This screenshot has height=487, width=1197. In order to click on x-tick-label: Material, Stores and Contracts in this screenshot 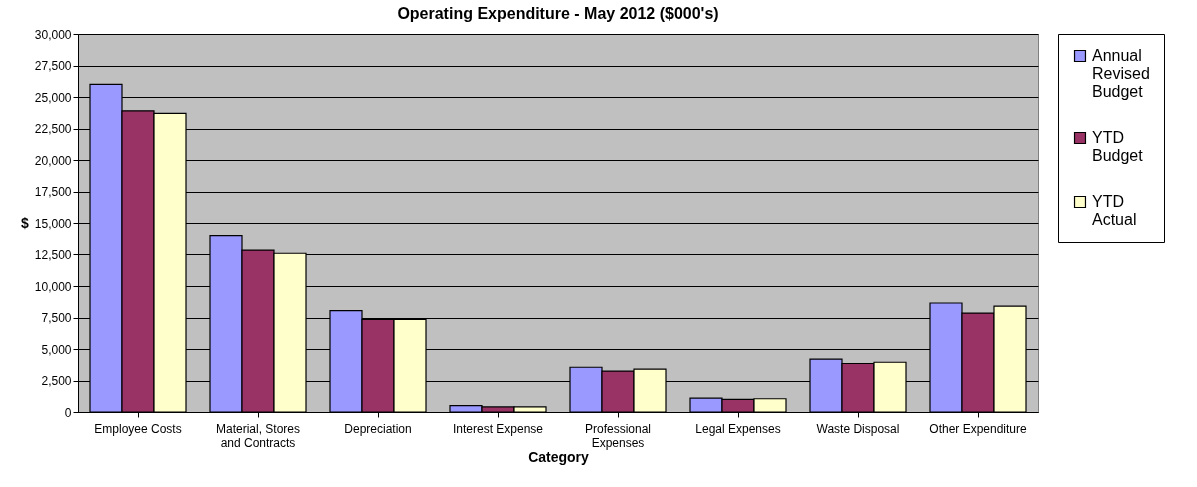, I will do `click(258, 435)`.